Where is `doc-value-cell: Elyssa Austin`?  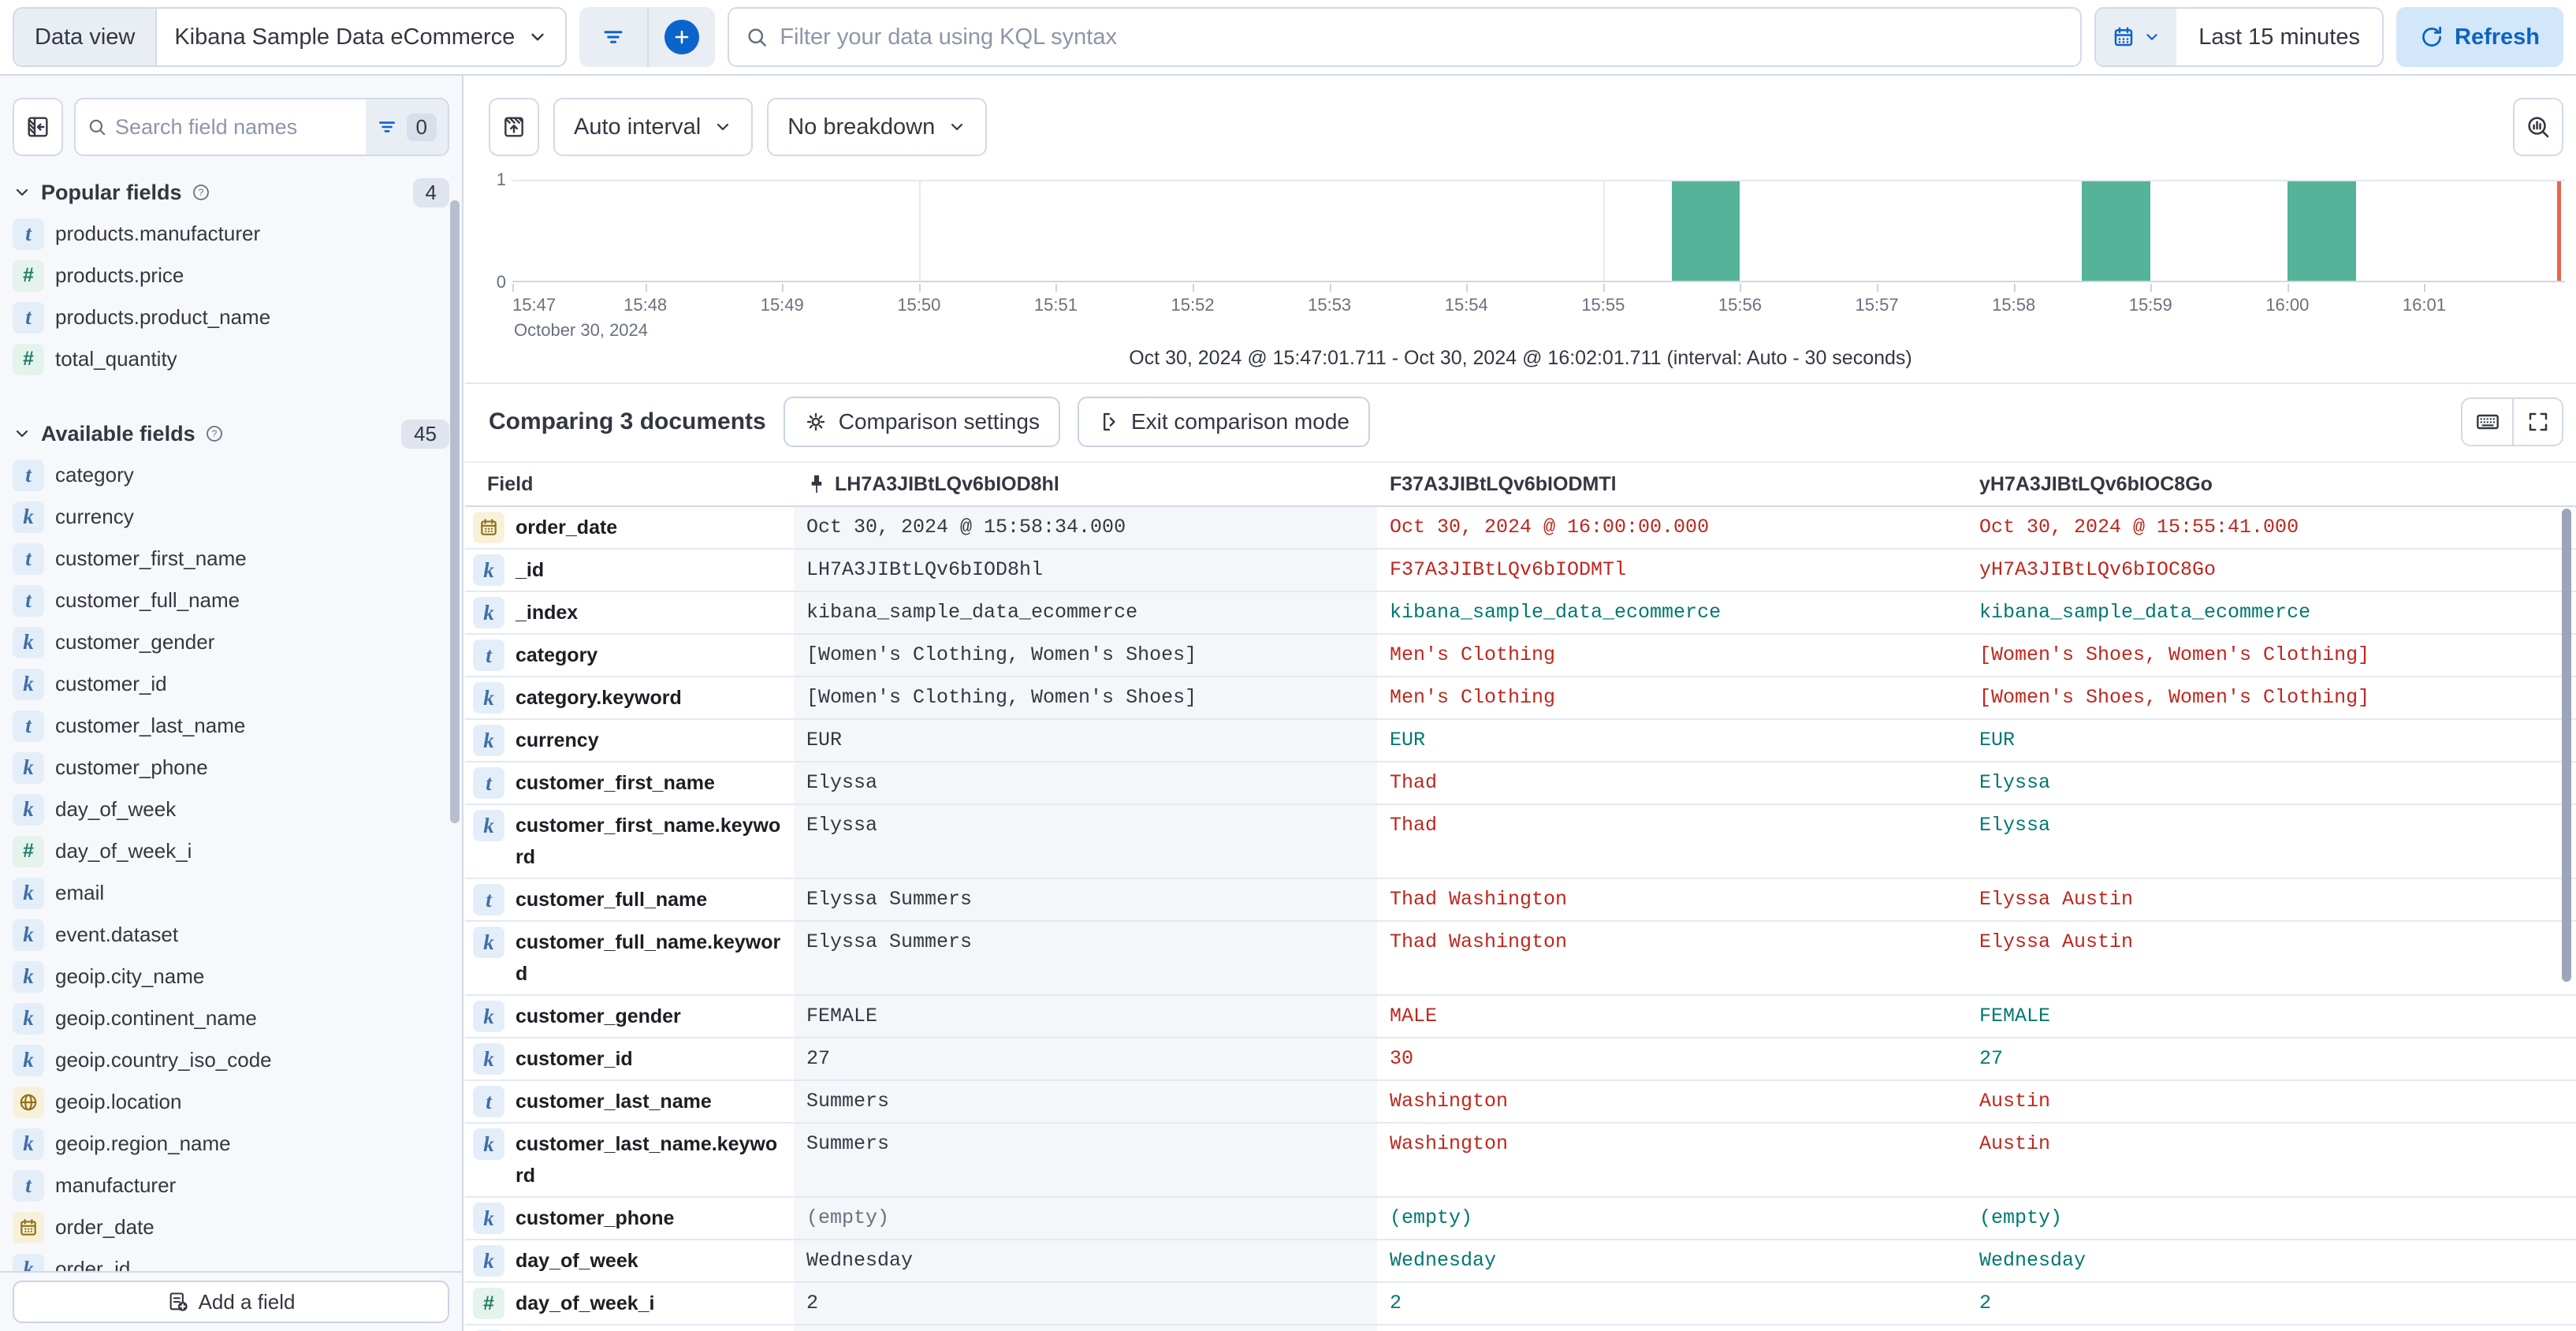 doc-value-cell: Elyssa Austin is located at coordinates (2056, 899).